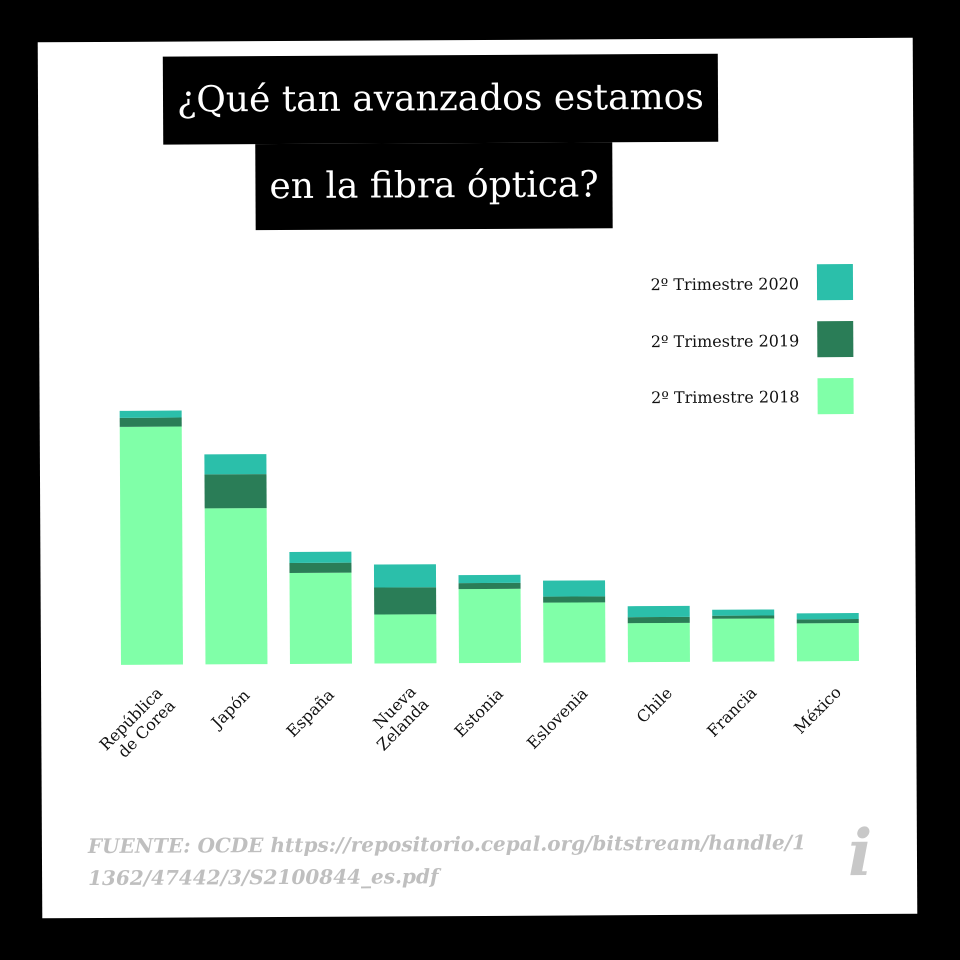 This screenshot has height=960, width=960. What do you see at coordinates (557, 718) in the screenshot?
I see `category-label-5: Eslovenia` at bounding box center [557, 718].